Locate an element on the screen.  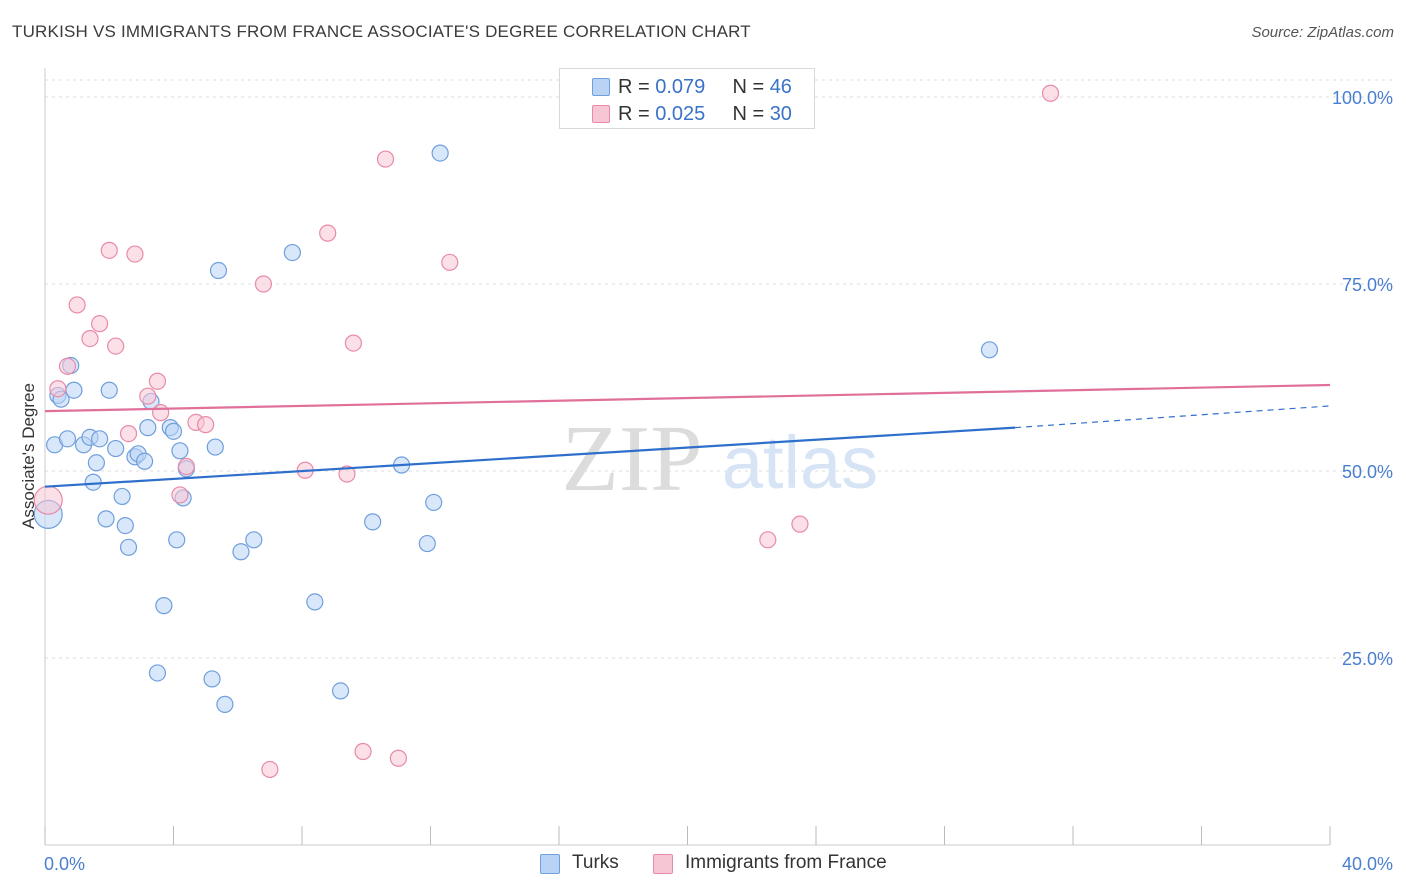
legend-swatch-france is located at coordinates (601, 114).